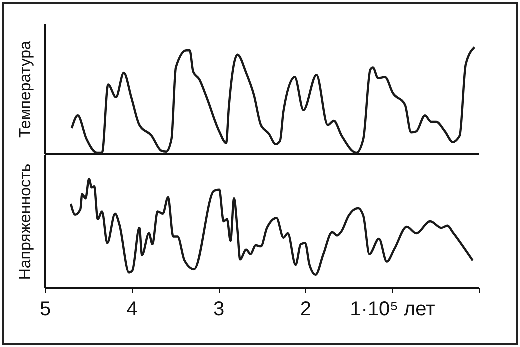 This screenshot has width=520, height=347. I want to click on x-tick-label: 1·10⁵ лет, so click(393, 309).